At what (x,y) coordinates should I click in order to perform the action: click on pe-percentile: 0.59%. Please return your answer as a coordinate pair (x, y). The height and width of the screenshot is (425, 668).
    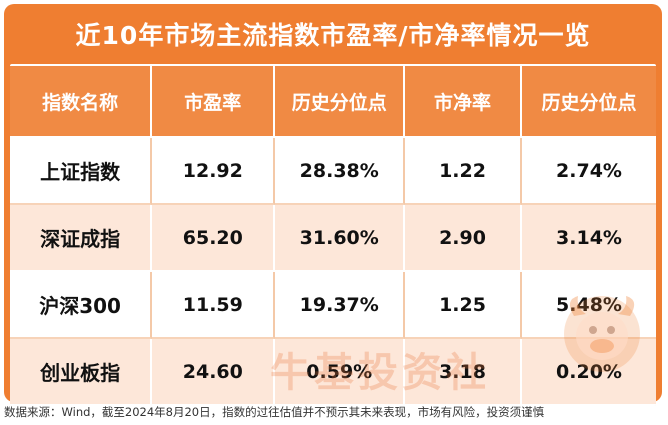
    Looking at the image, I should click on (340, 372).